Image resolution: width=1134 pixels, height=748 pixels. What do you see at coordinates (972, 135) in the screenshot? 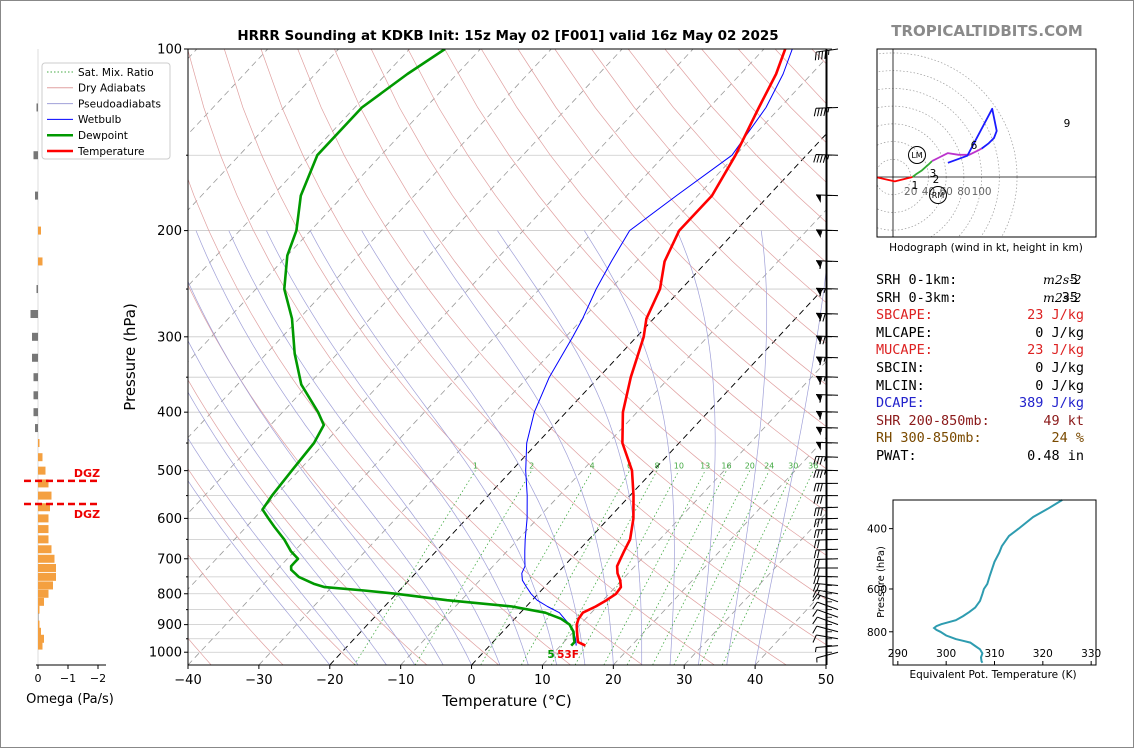
I see `hodograph-segment` at bounding box center [972, 135].